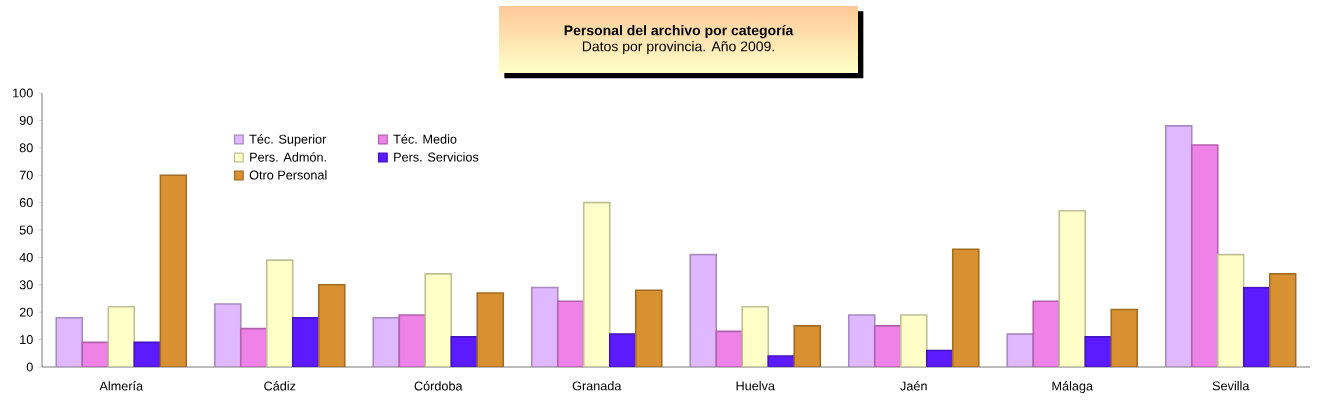 The width and height of the screenshot is (1320, 401). I want to click on x-tick-label: Málaga, so click(1073, 387).